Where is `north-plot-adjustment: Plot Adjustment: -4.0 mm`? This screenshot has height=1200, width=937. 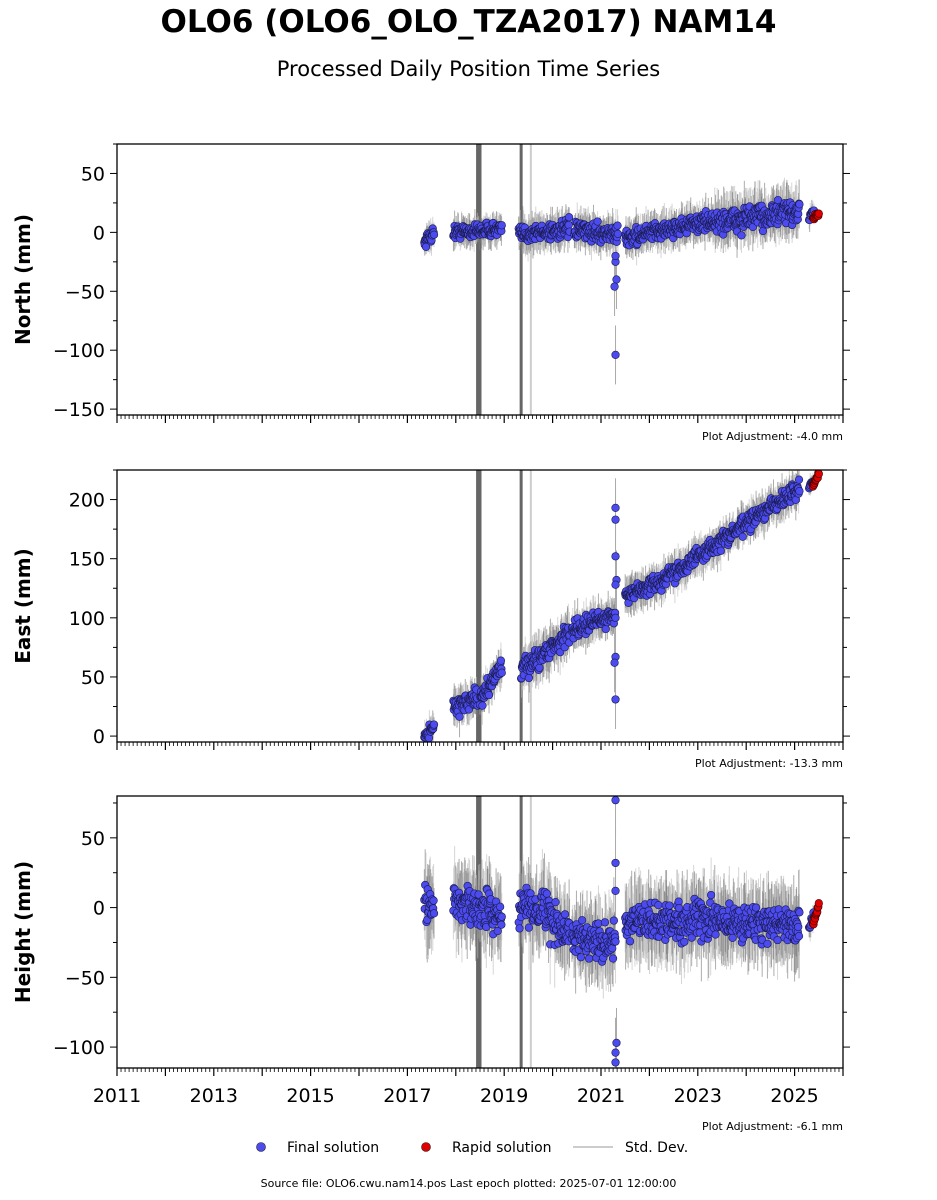 north-plot-adjustment: Plot Adjustment: -4.0 mm is located at coordinates (772, 436).